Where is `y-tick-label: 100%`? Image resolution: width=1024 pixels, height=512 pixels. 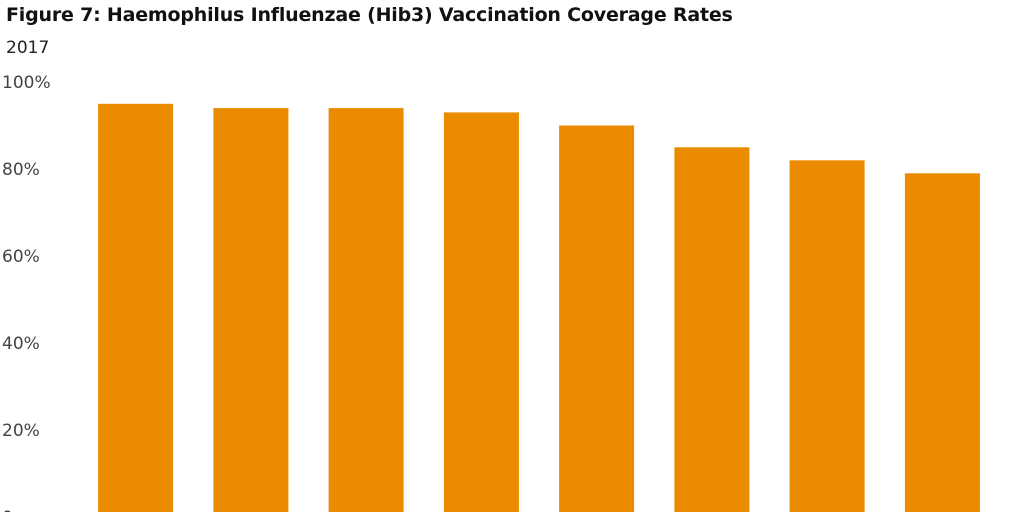
y-tick-label: 100% is located at coordinates (26, 83).